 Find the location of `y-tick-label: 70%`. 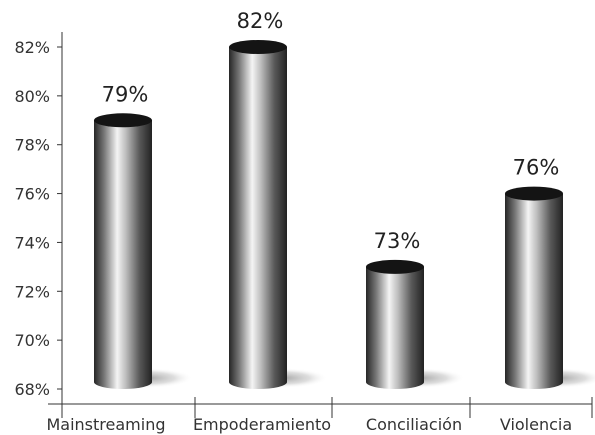

y-tick-label: 70% is located at coordinates (32, 340).